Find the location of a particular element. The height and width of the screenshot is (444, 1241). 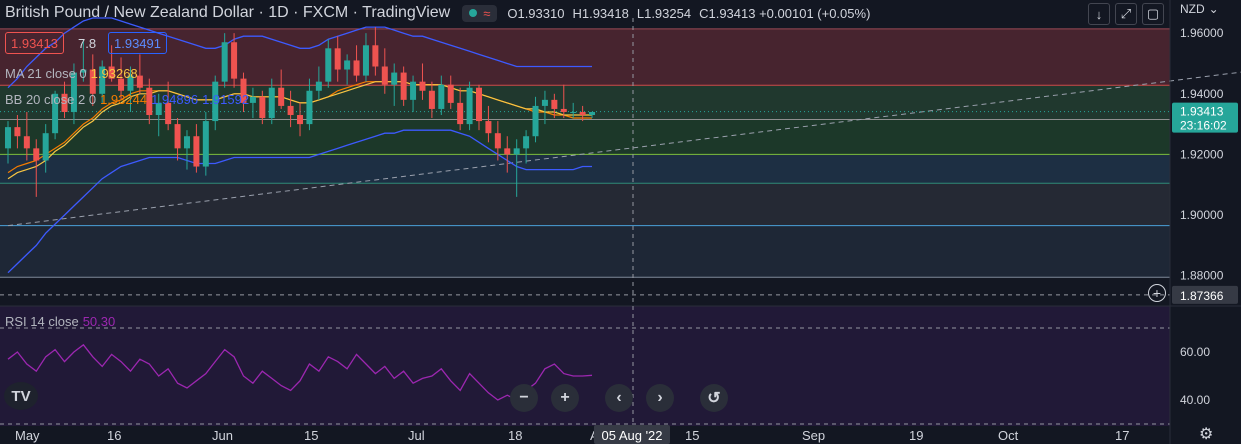

currency-selector: NZD ⌄ is located at coordinates (1199, 9).